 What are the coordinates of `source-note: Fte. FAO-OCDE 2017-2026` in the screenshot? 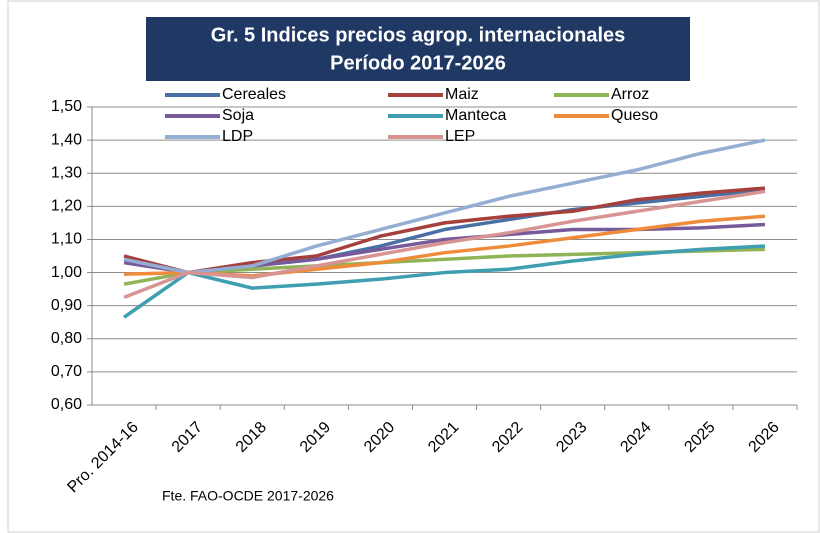 It's located at (248, 496).